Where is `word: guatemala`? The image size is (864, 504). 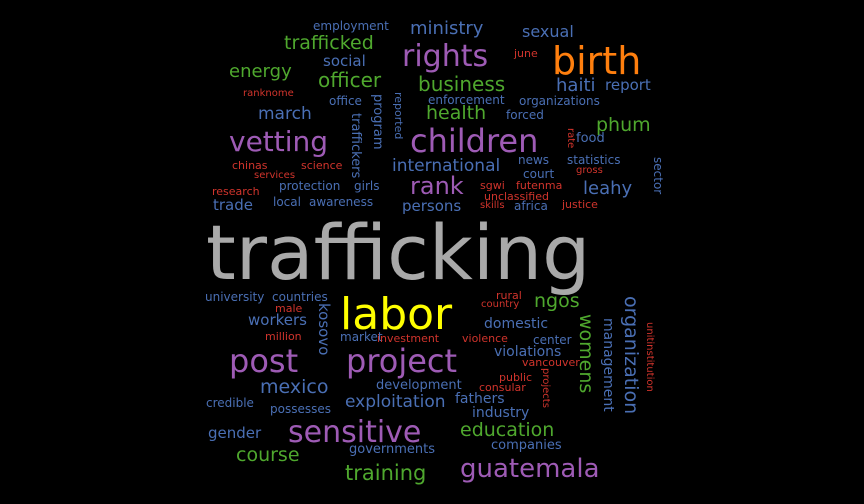
word: guatemala is located at coordinates (530, 469).